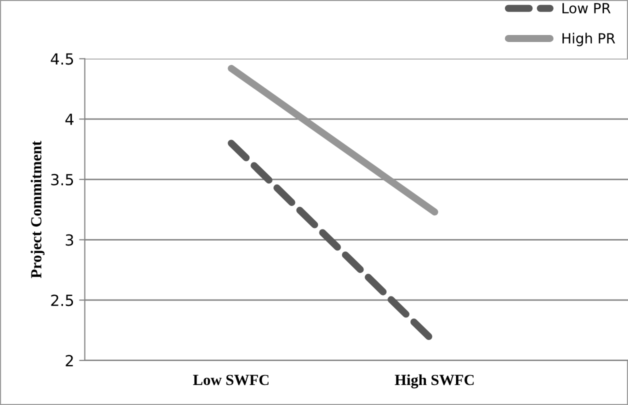  I want to click on y-tick-label: 2, so click(69, 360).